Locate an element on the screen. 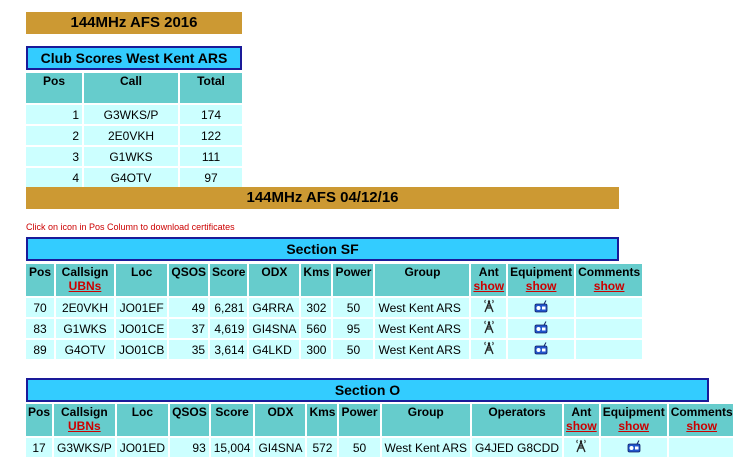 The height and width of the screenshot is (464, 733). table-row: 1 G3WKS/P 174 is located at coordinates (134, 114).